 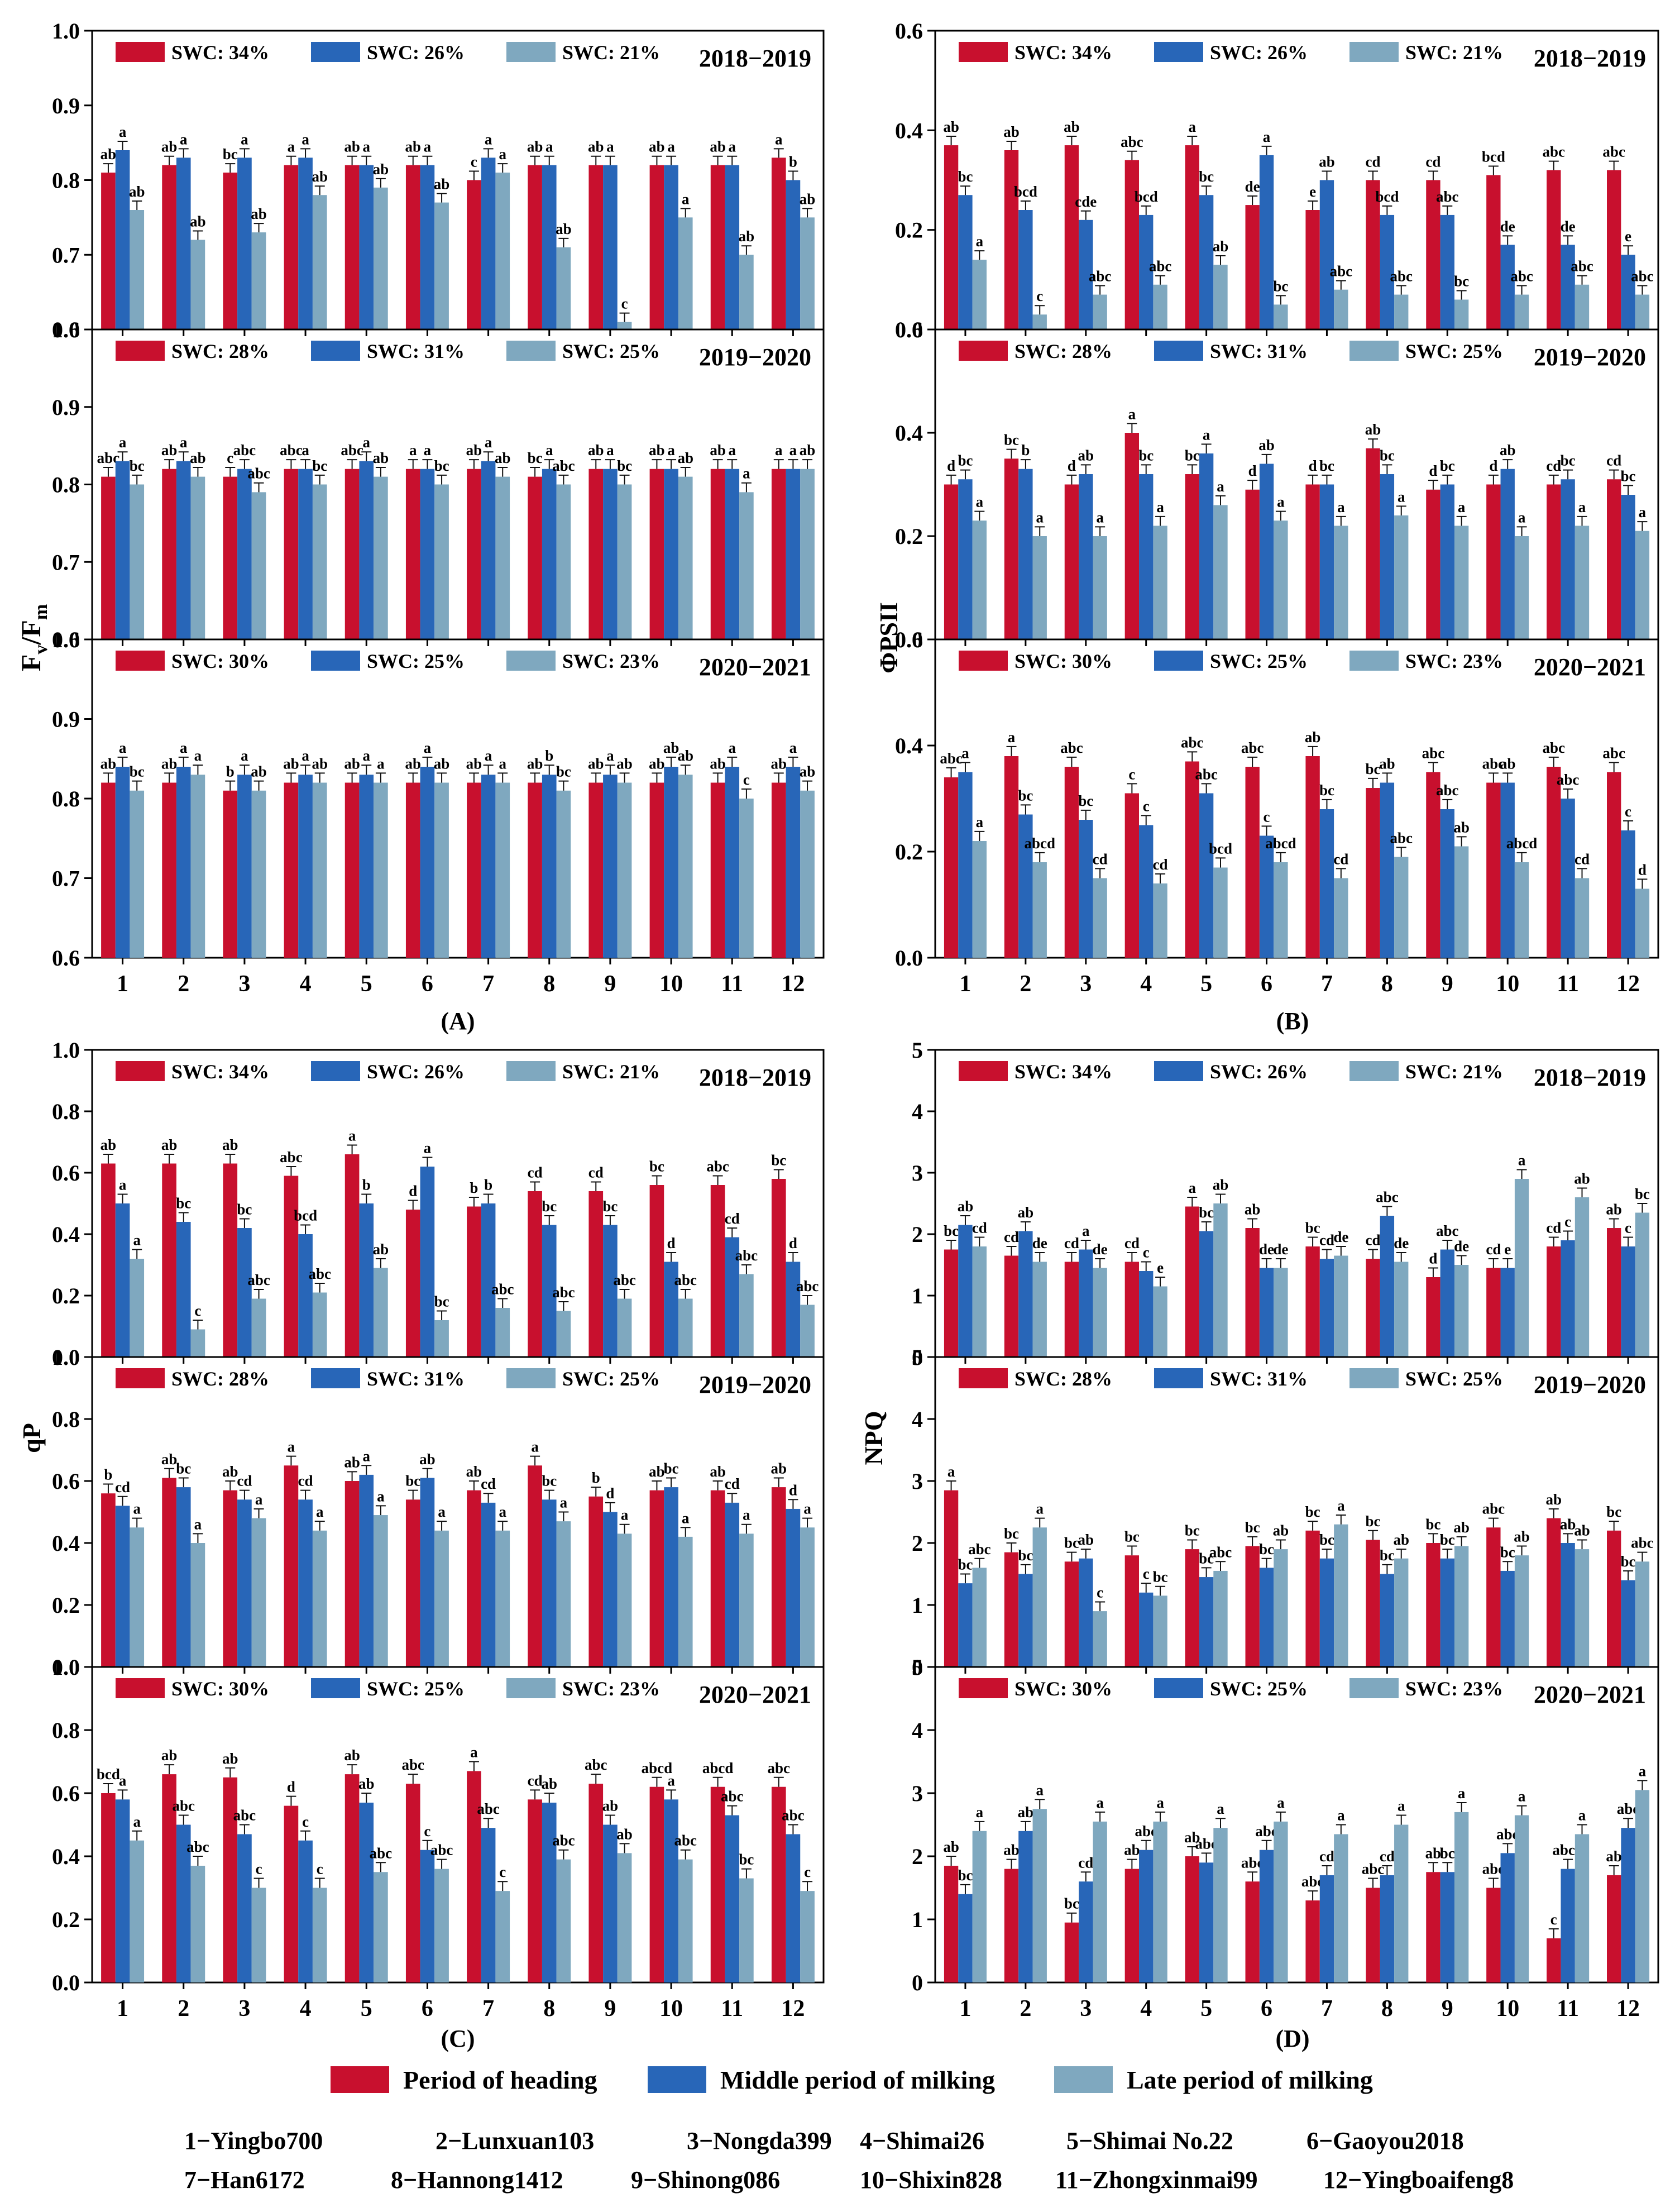 I want to click on x-tick-label: 7, so click(x=1327, y=984).